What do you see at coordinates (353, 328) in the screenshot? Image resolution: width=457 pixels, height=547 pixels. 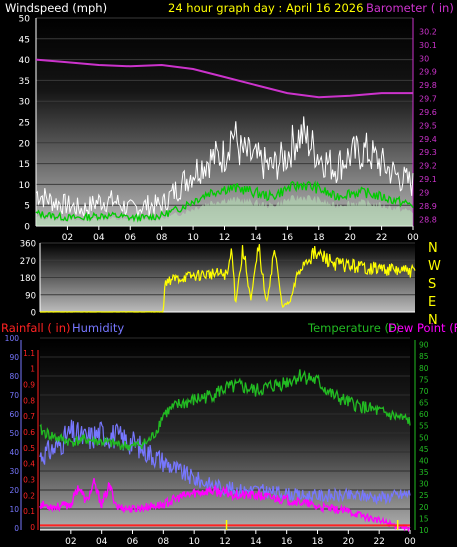 I see `temperature-axis-label: Temperature (F)` at bounding box center [353, 328].